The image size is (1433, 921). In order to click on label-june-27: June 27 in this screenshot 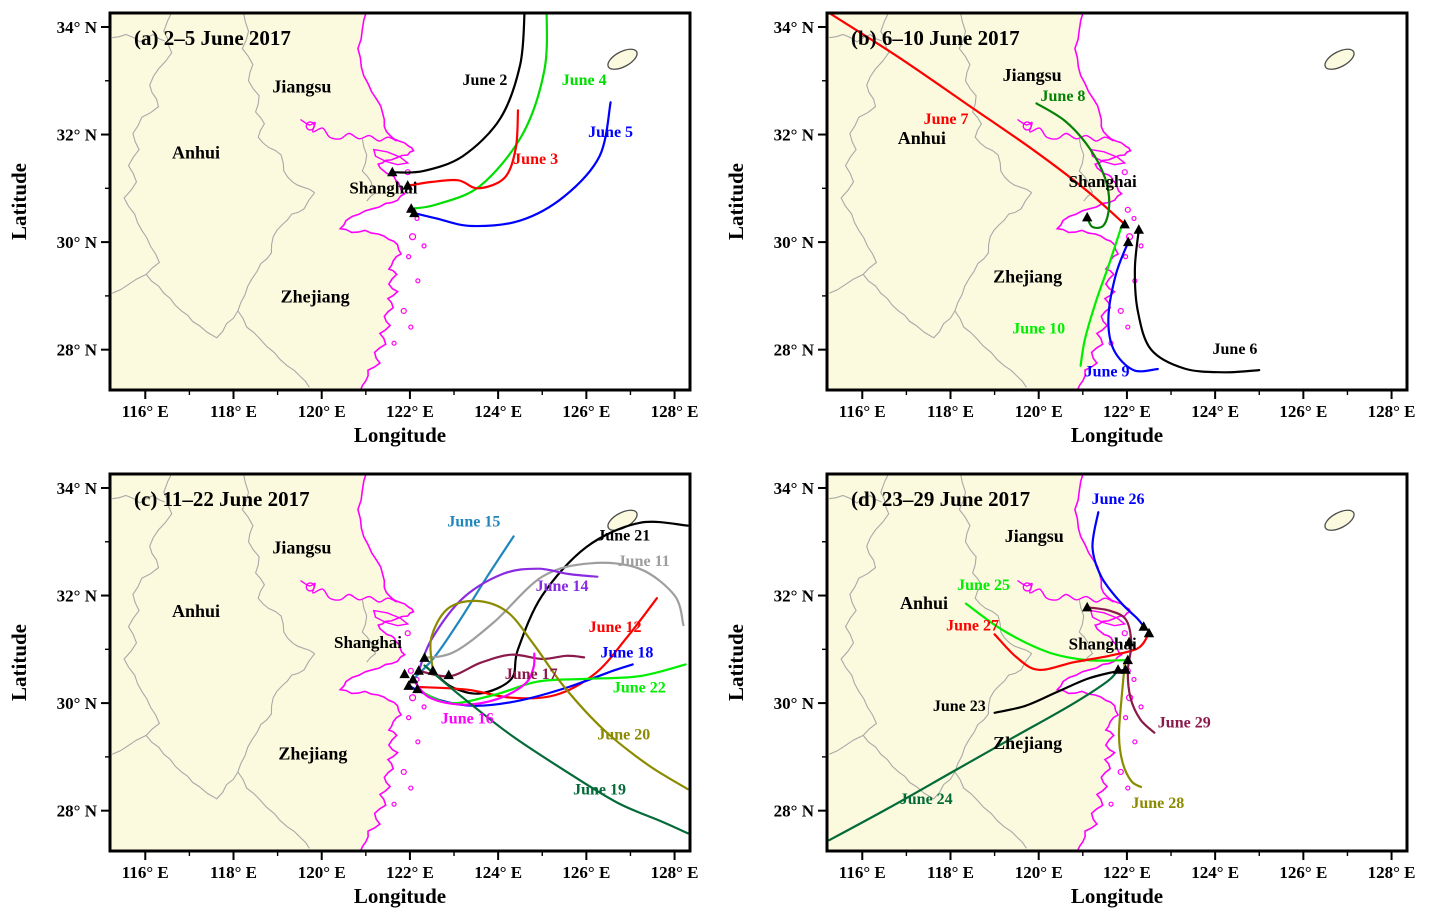, I will do `click(972, 626)`.